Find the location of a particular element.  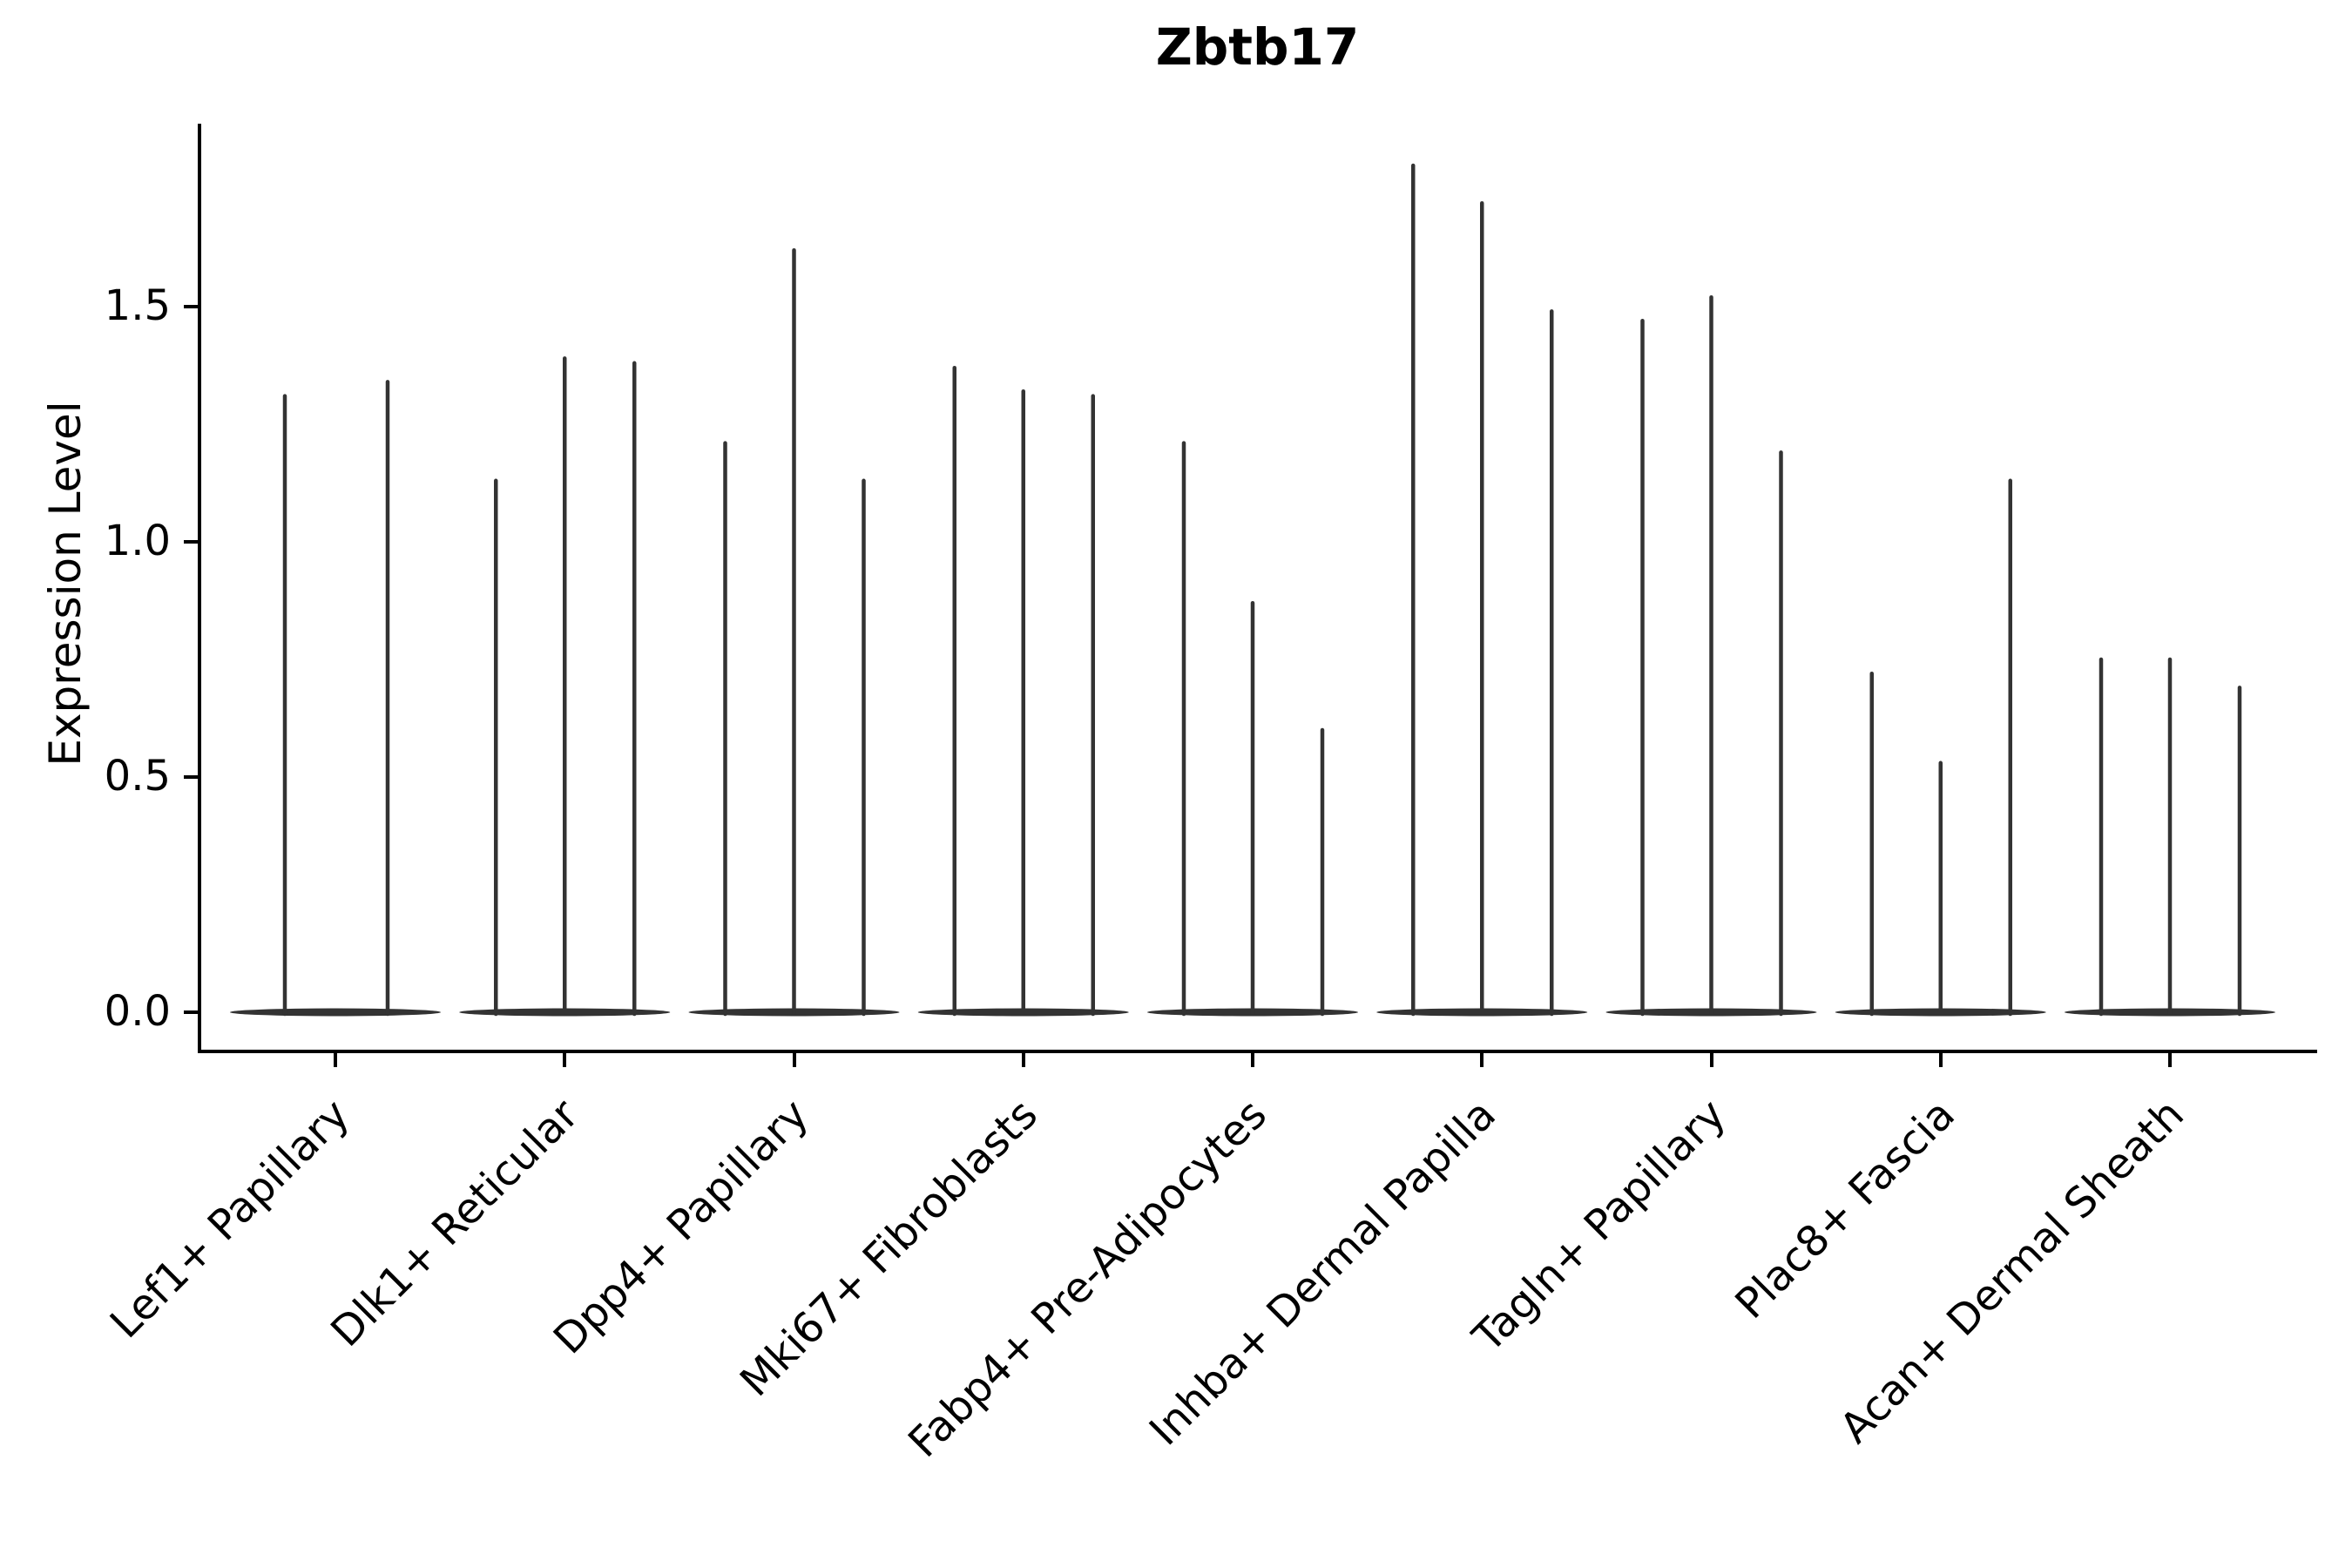

chart-title: Zbtb17 is located at coordinates (1257, 47).